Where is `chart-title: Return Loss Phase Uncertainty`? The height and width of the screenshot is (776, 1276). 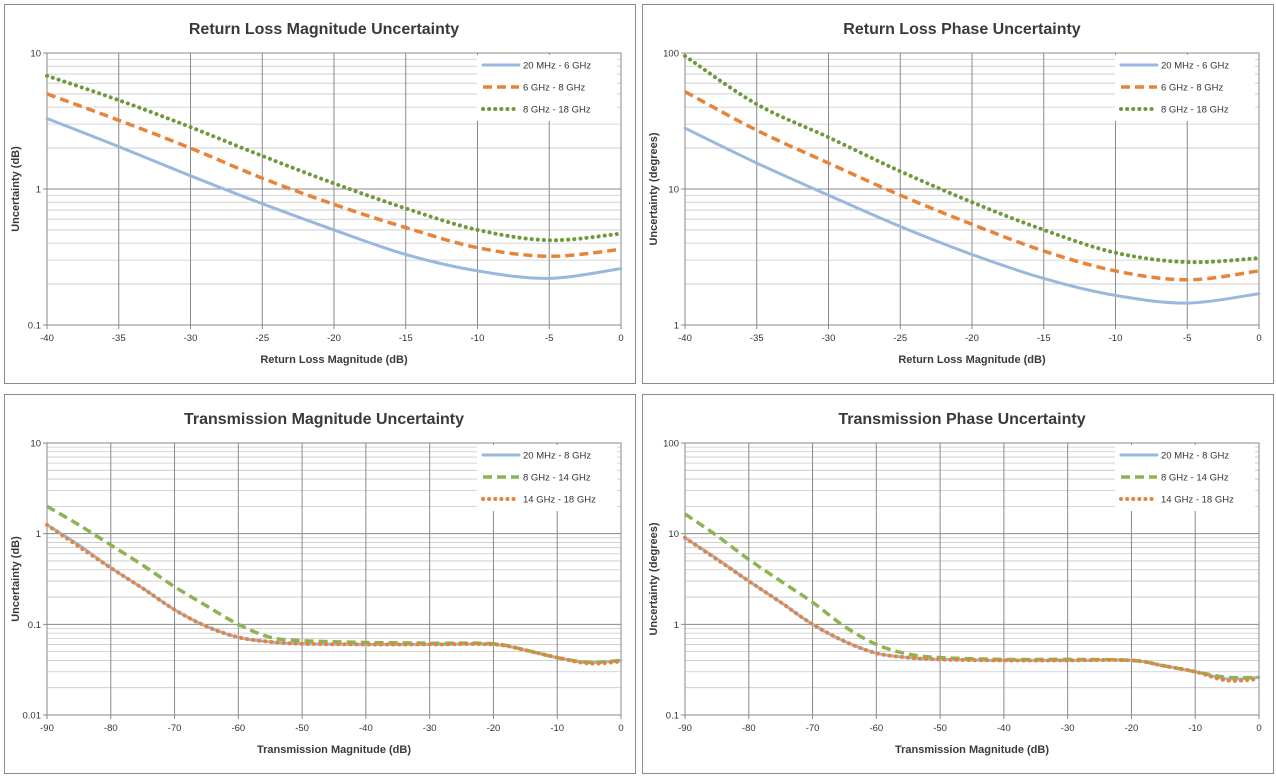 chart-title: Return Loss Phase Uncertainty is located at coordinates (962, 29).